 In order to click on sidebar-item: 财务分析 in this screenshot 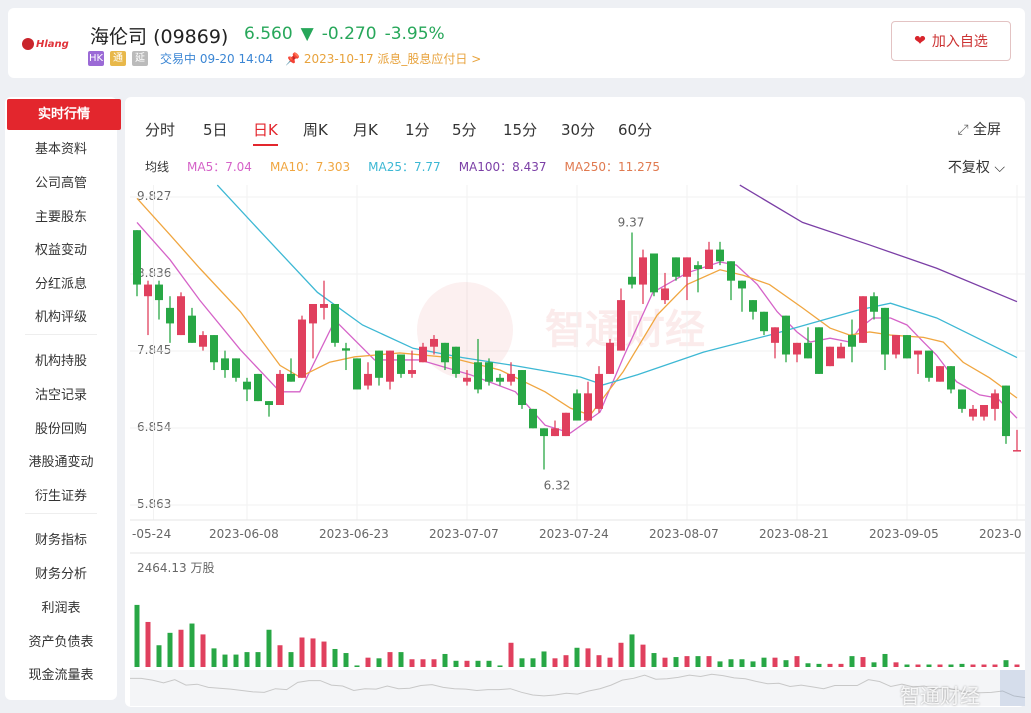, I will do `click(60, 574)`.